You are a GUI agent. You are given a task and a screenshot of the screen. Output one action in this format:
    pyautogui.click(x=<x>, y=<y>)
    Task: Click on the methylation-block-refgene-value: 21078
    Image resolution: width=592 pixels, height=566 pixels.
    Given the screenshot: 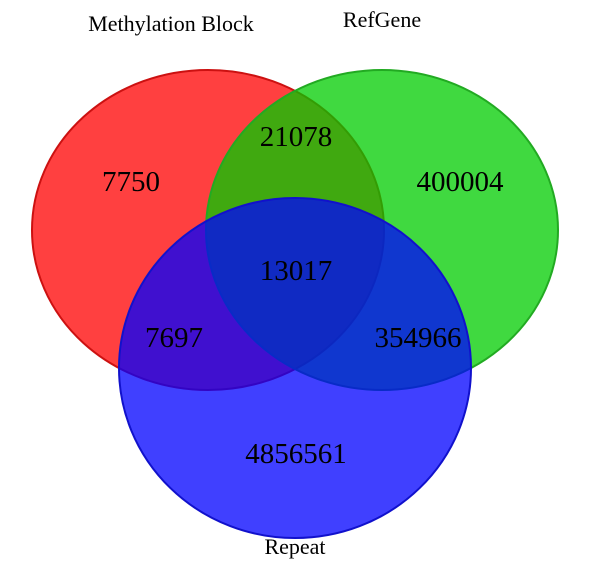 What is the action you would take?
    pyautogui.click(x=296, y=137)
    